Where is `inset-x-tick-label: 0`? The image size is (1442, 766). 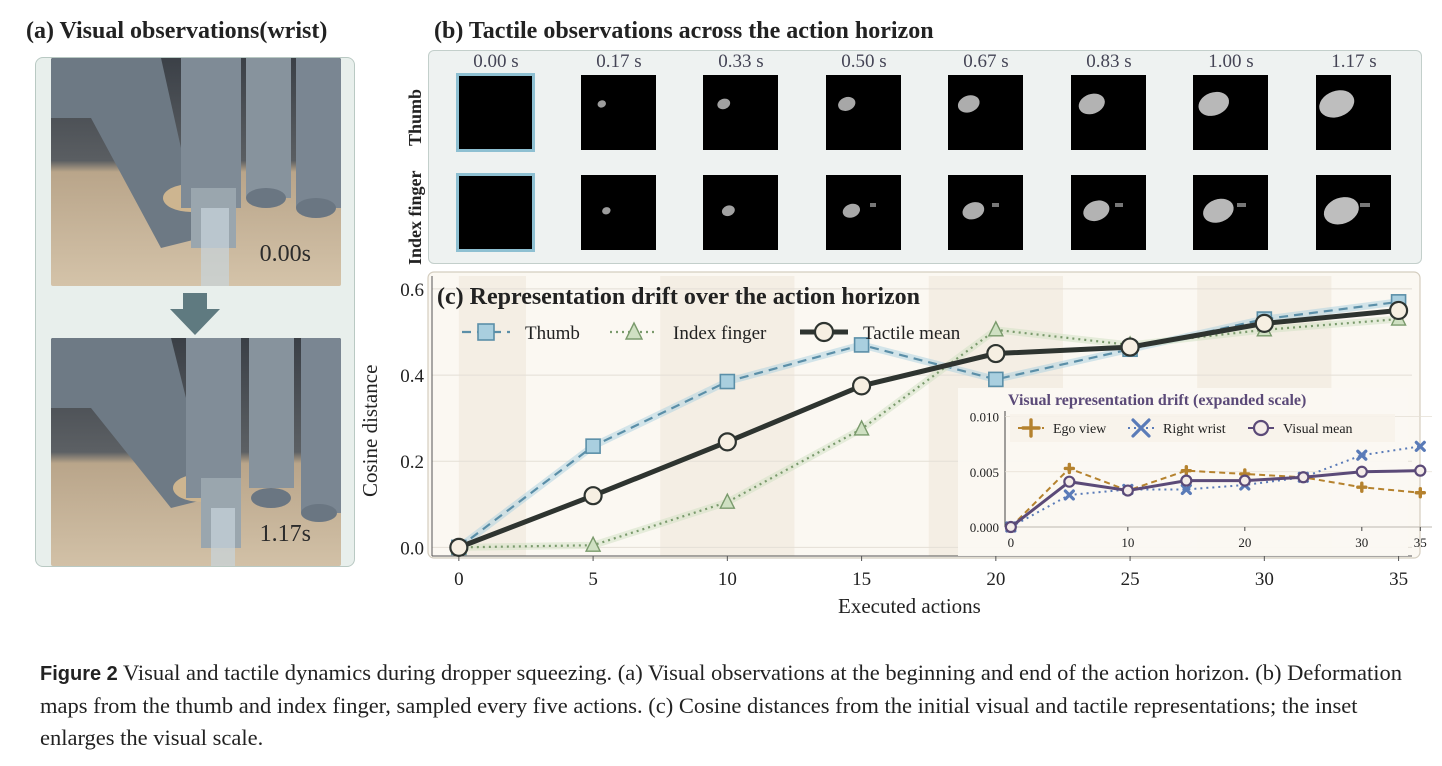
inset-x-tick-label: 0 is located at coordinates (1011, 542).